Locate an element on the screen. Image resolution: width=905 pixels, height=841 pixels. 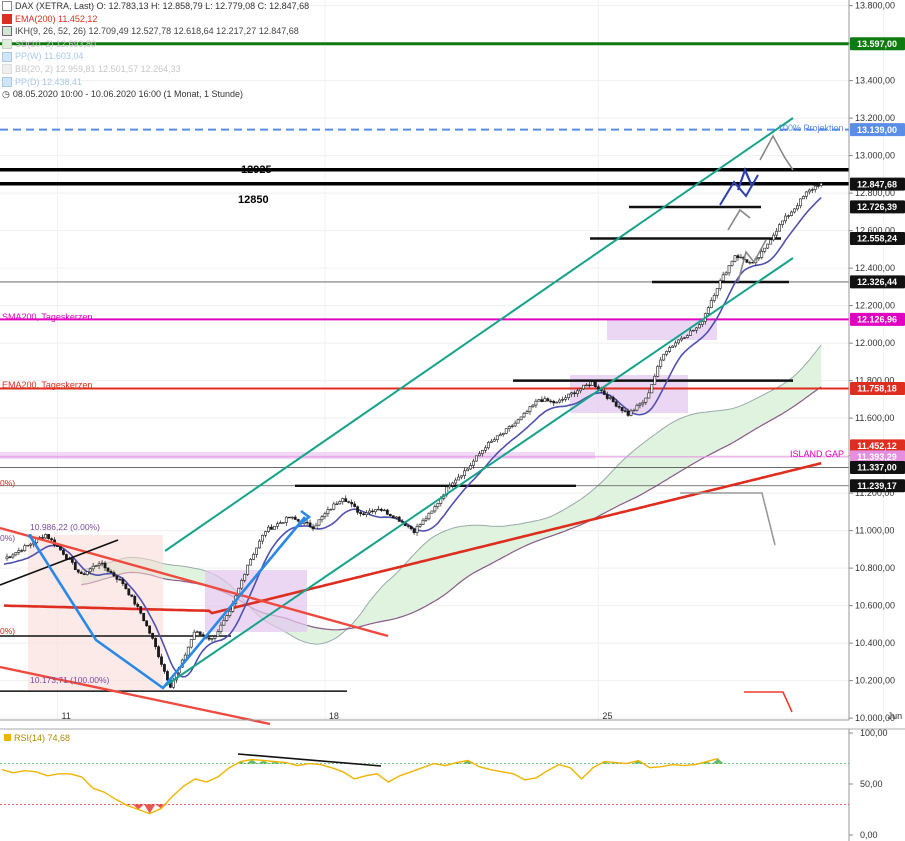
y-tick-label-6: 11.200,00 is located at coordinates (874, 493).